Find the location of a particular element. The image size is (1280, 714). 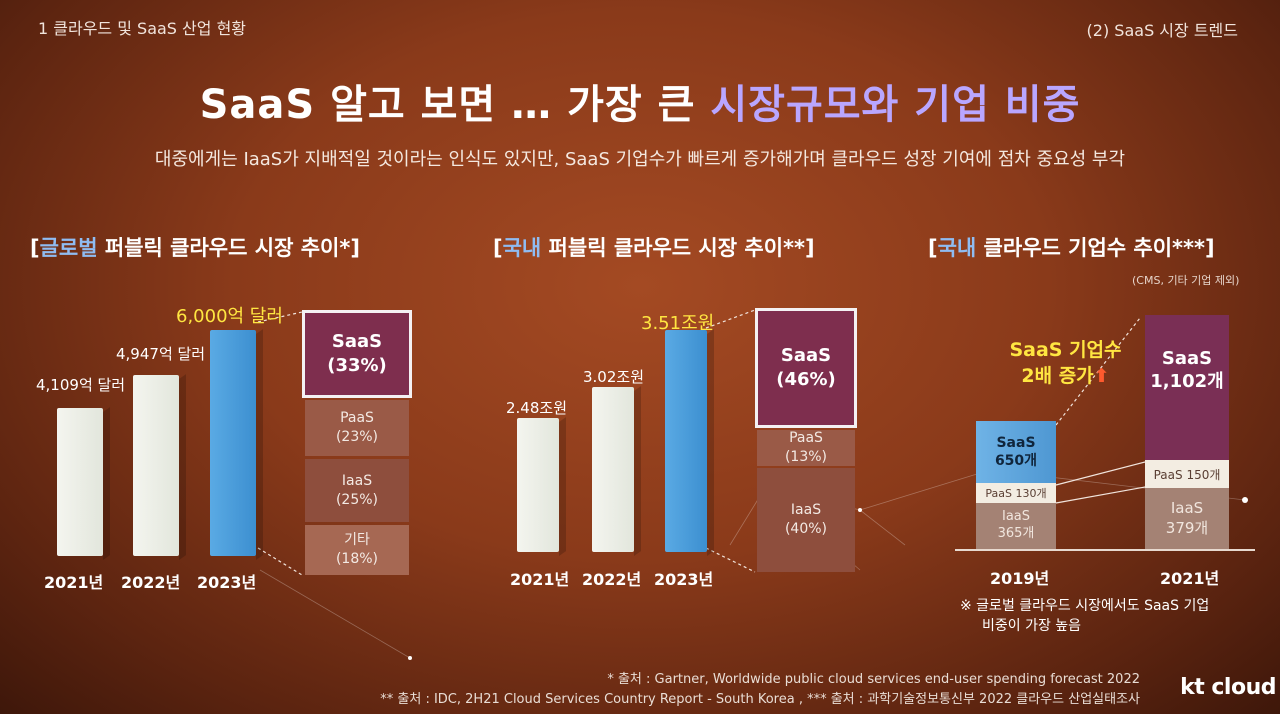

stack-label: PaaS 130개 is located at coordinates (1016, 493).